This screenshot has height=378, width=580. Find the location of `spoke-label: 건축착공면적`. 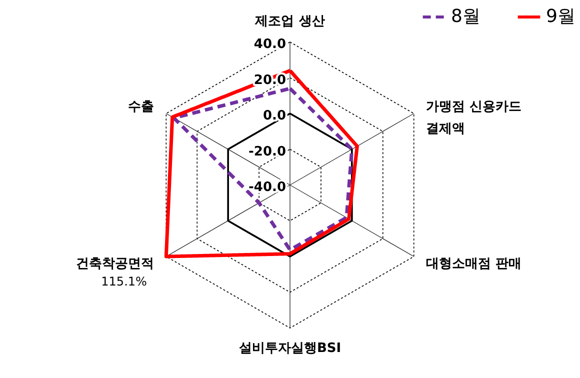

spoke-label: 건축착공면적 is located at coordinates (115, 264).